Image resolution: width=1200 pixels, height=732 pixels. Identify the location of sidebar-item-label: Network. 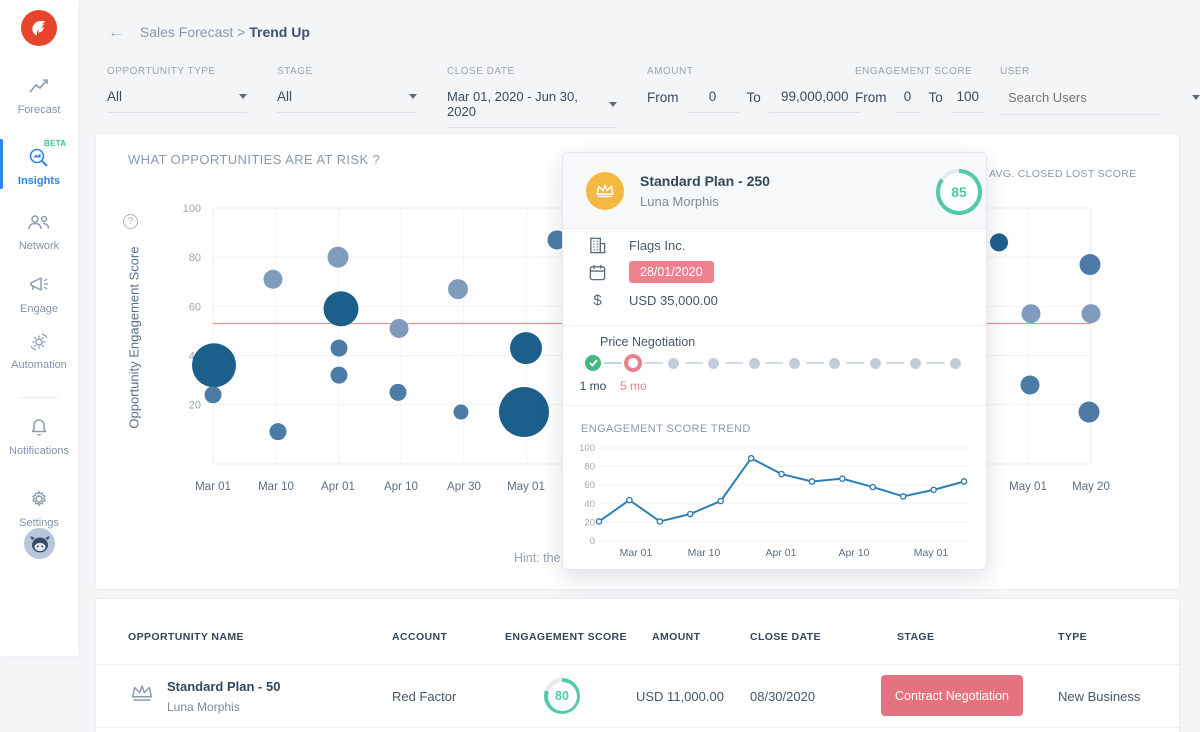
(39, 246).